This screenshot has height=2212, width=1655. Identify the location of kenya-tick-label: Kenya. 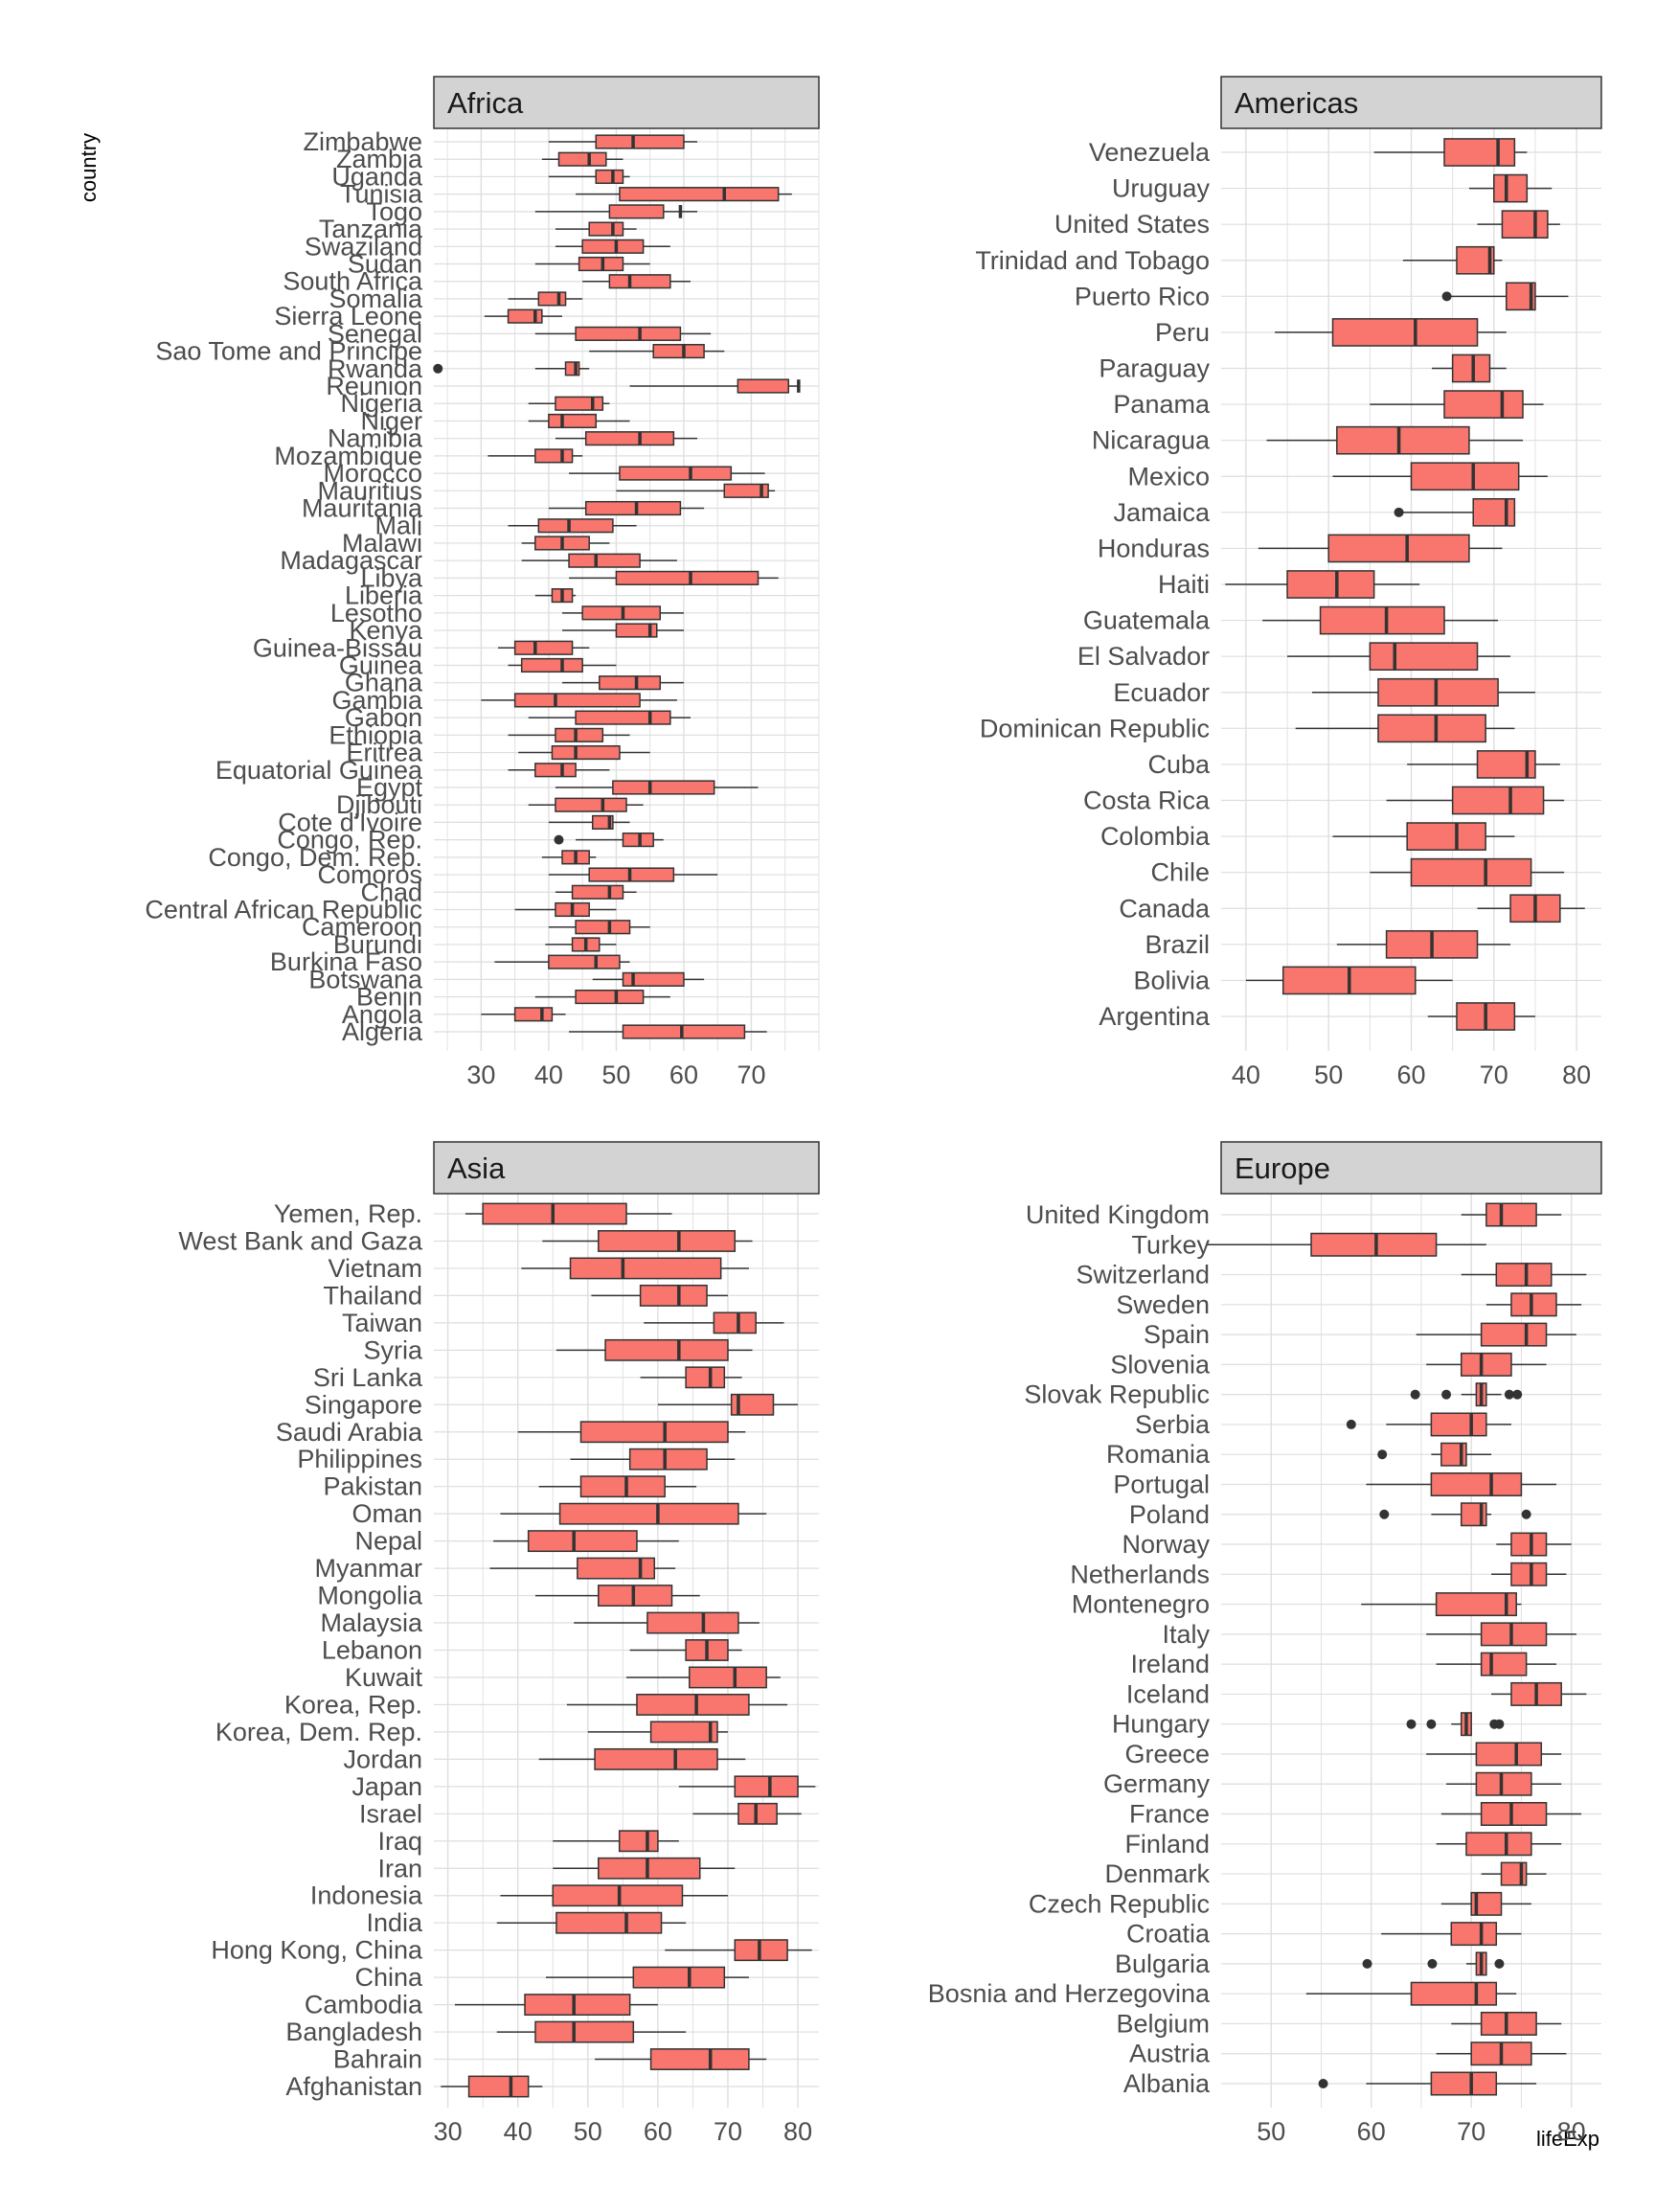
(386, 630).